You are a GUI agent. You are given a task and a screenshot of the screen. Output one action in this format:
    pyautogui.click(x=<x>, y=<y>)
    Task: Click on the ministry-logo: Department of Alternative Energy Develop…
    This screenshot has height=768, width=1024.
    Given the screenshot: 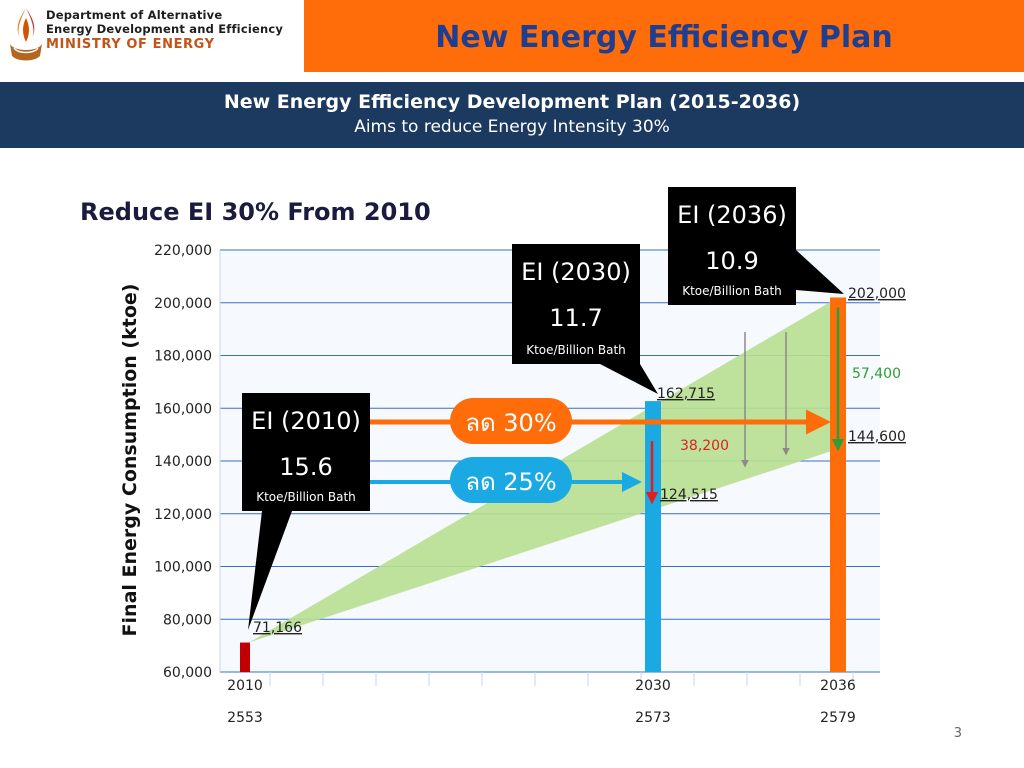 What is the action you would take?
    pyautogui.click(x=150, y=36)
    